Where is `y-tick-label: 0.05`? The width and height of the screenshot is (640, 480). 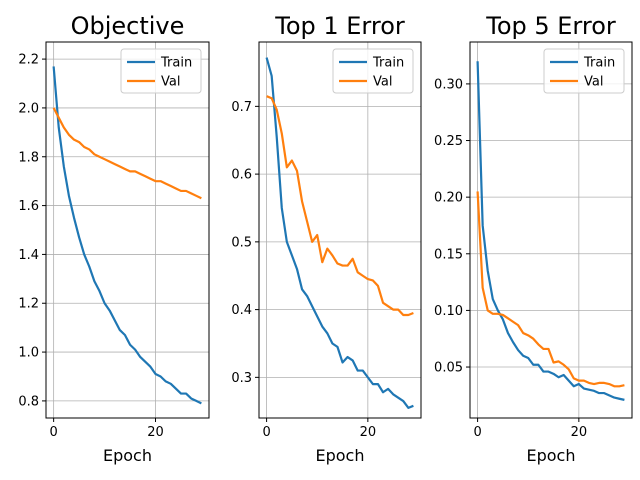
y-tick-label: 0.05 is located at coordinates (448, 368).